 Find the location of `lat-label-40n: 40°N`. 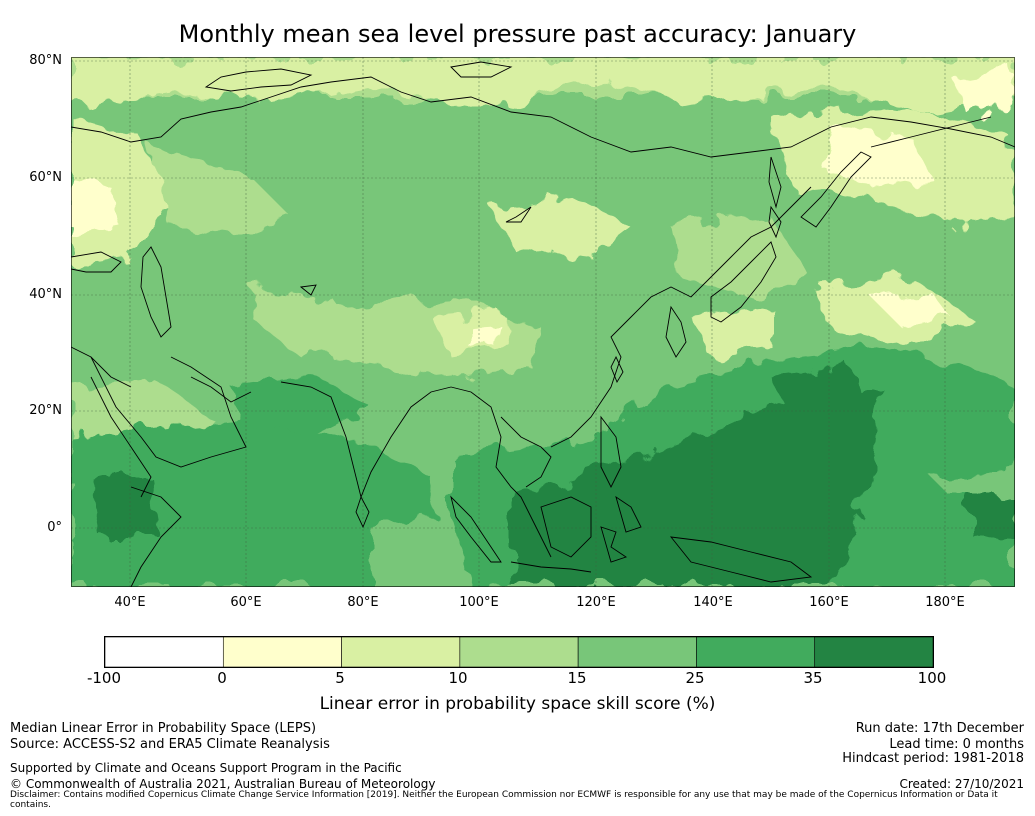

lat-label-40n: 40°N is located at coordinates (45, 294).